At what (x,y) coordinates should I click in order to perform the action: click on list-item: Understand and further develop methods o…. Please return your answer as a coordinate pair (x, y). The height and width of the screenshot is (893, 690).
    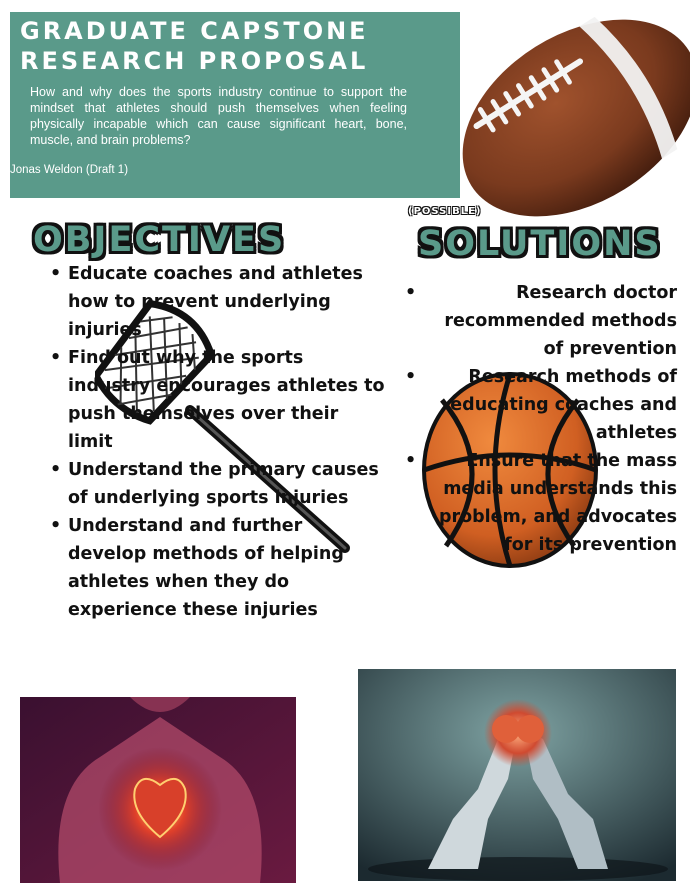
    Looking at the image, I should click on (218, 568).